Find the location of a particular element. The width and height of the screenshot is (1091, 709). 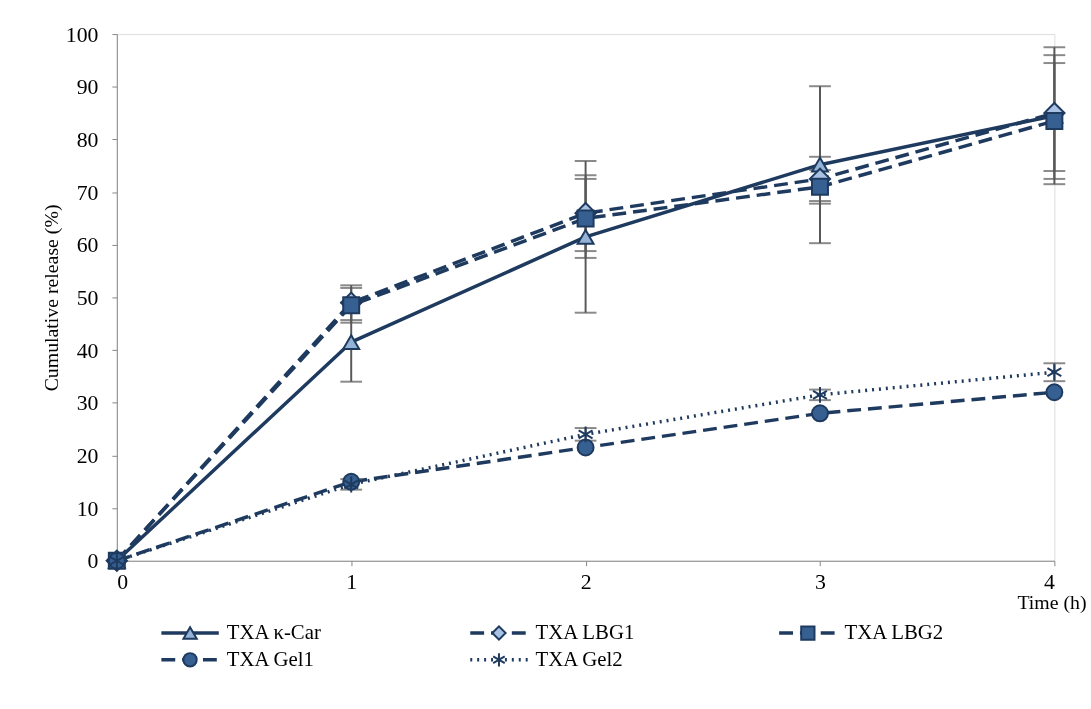

y-tick-label: 60 is located at coordinates (87, 245).